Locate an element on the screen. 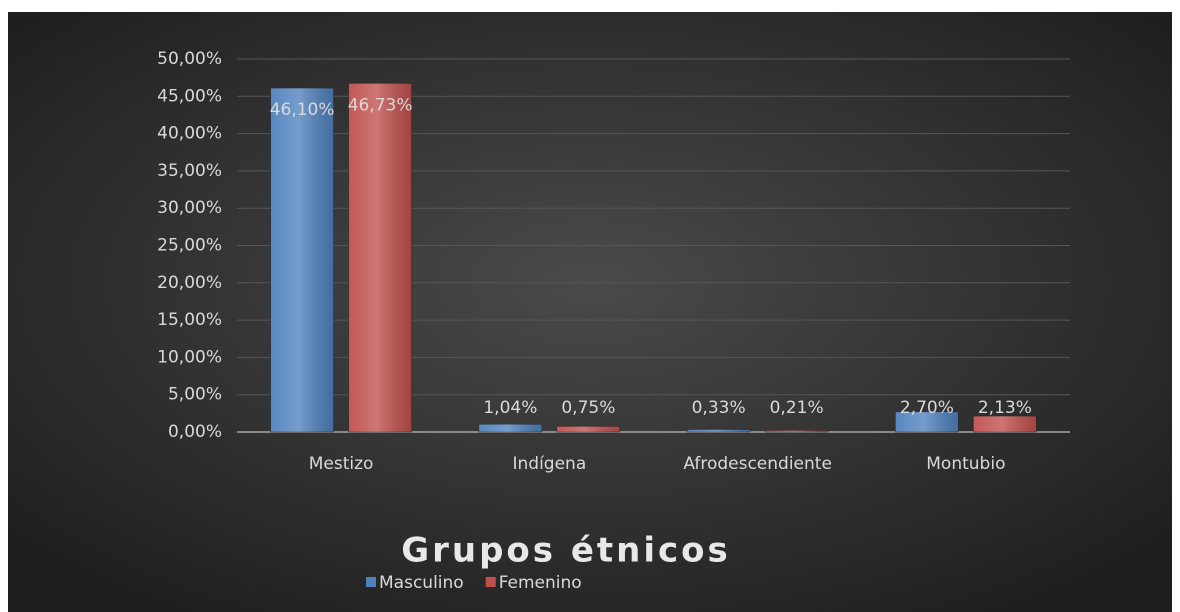  data-label: 46,10% is located at coordinates (302, 110).